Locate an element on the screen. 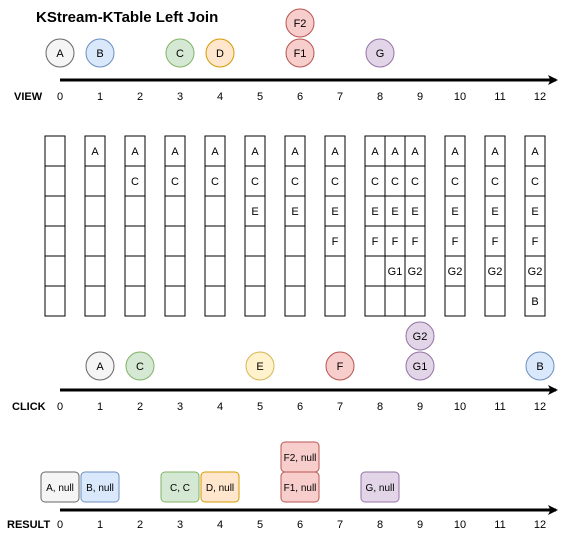  result-tick-label: 5 is located at coordinates (260, 525).